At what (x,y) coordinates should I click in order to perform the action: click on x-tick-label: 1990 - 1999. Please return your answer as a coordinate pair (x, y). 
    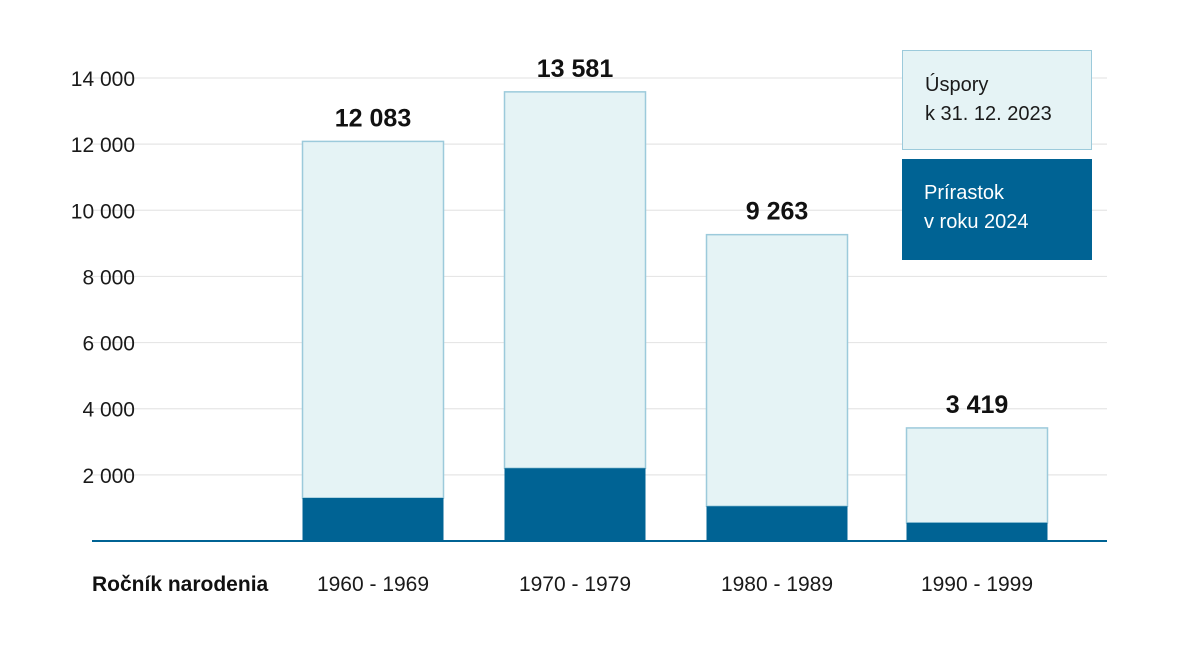
    Looking at the image, I should click on (977, 584).